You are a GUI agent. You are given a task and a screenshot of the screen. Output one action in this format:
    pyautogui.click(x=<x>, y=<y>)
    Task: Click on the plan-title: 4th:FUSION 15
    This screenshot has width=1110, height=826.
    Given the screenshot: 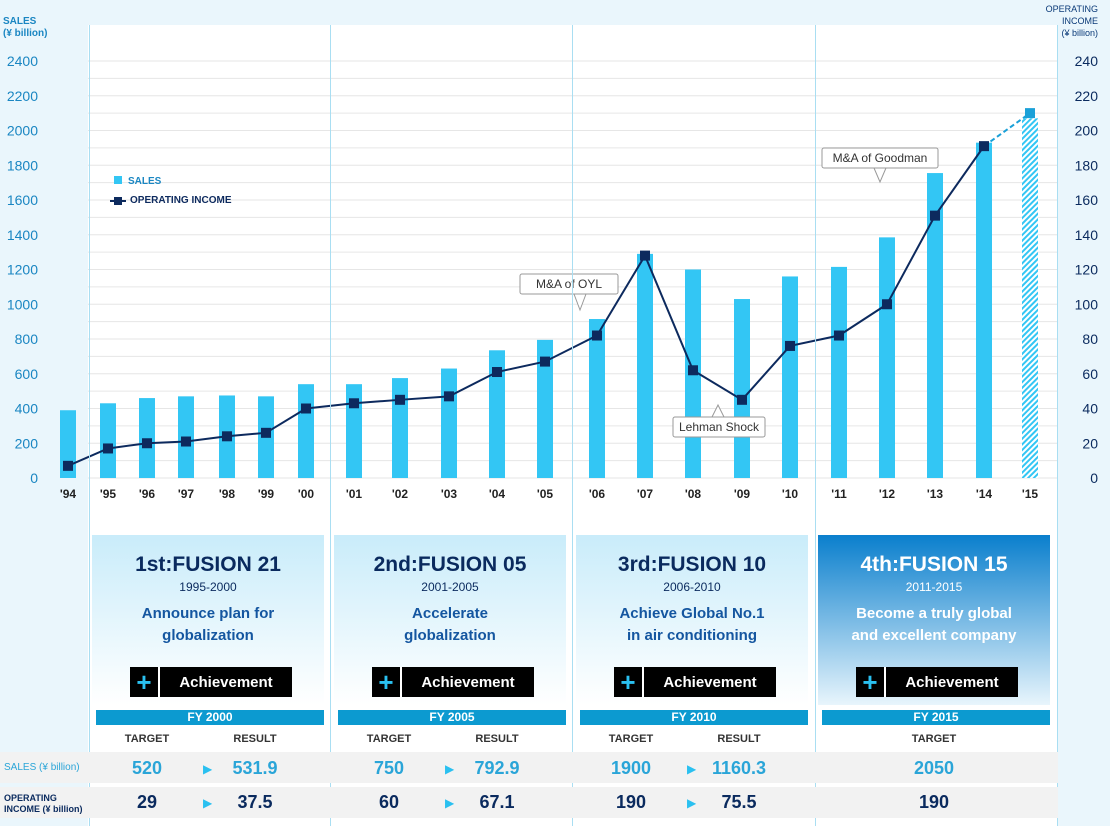 What is the action you would take?
    pyautogui.click(x=934, y=564)
    